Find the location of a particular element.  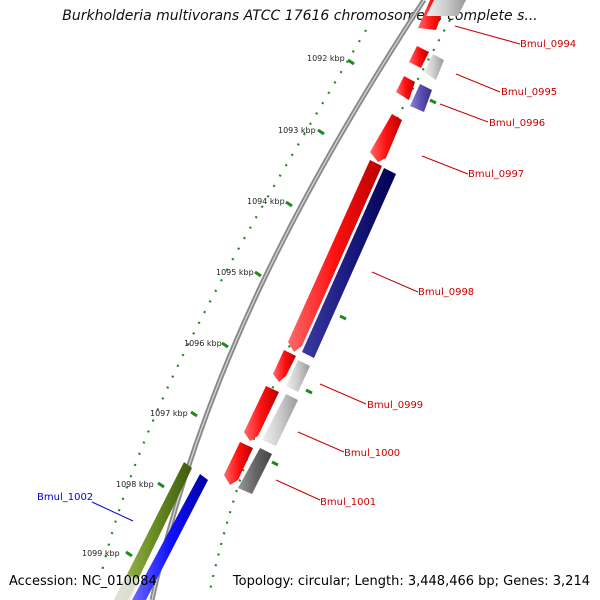

reverse-genes is located at coordinates (161, 531).